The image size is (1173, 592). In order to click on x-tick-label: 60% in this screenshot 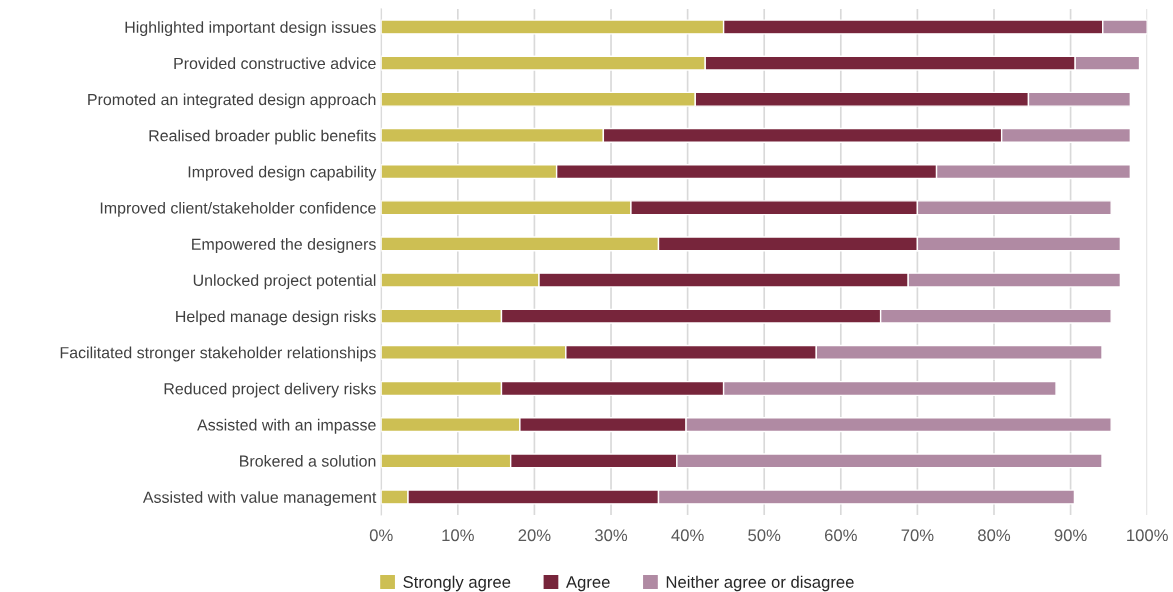, I will do `click(840, 535)`.